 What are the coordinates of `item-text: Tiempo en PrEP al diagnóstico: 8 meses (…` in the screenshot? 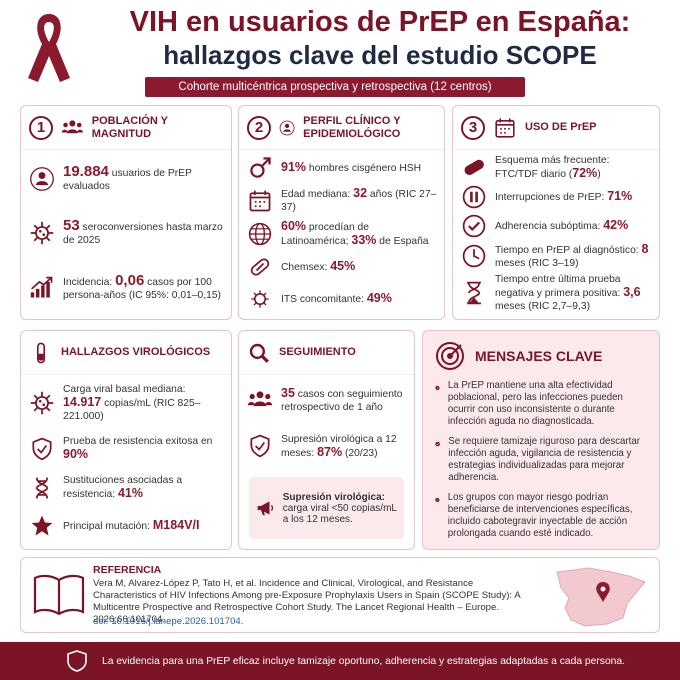 It's located at (574, 256).